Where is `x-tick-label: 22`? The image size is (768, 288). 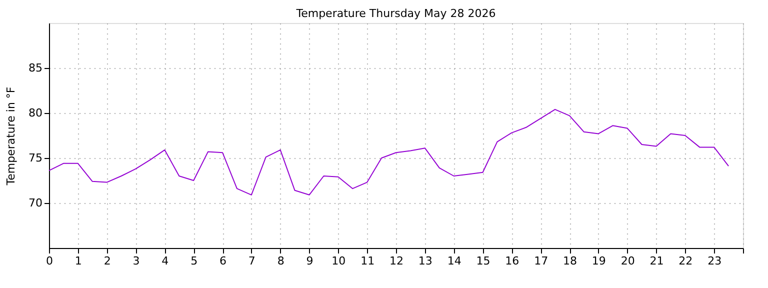 x-tick-label: 22 is located at coordinates (685, 261).